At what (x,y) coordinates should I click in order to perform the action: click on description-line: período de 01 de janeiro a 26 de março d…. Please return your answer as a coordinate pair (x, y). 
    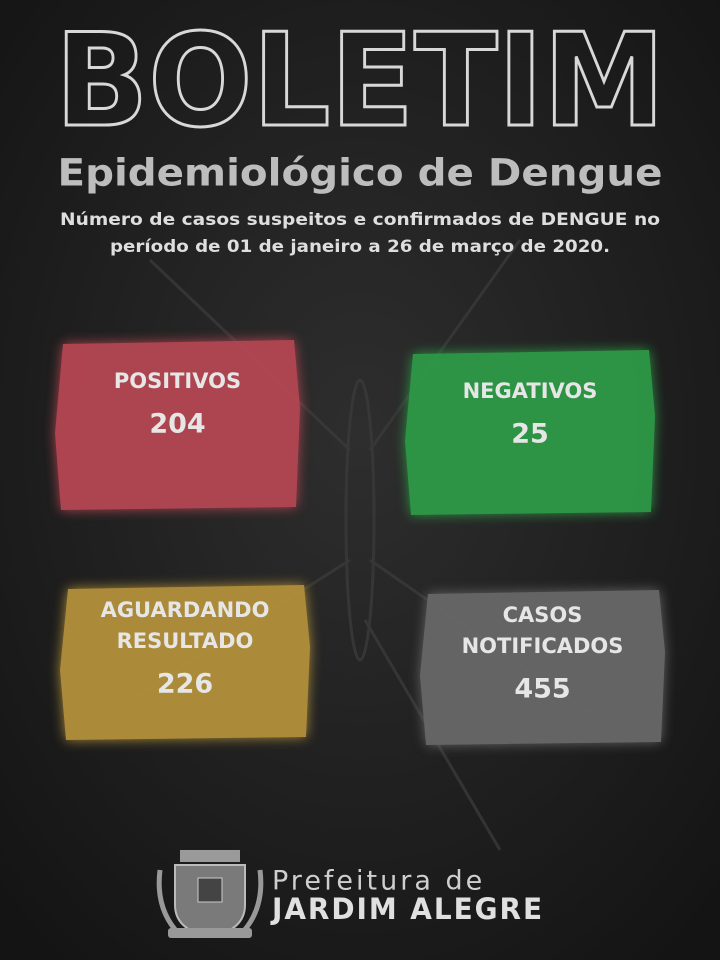
    Looking at the image, I should click on (360, 247).